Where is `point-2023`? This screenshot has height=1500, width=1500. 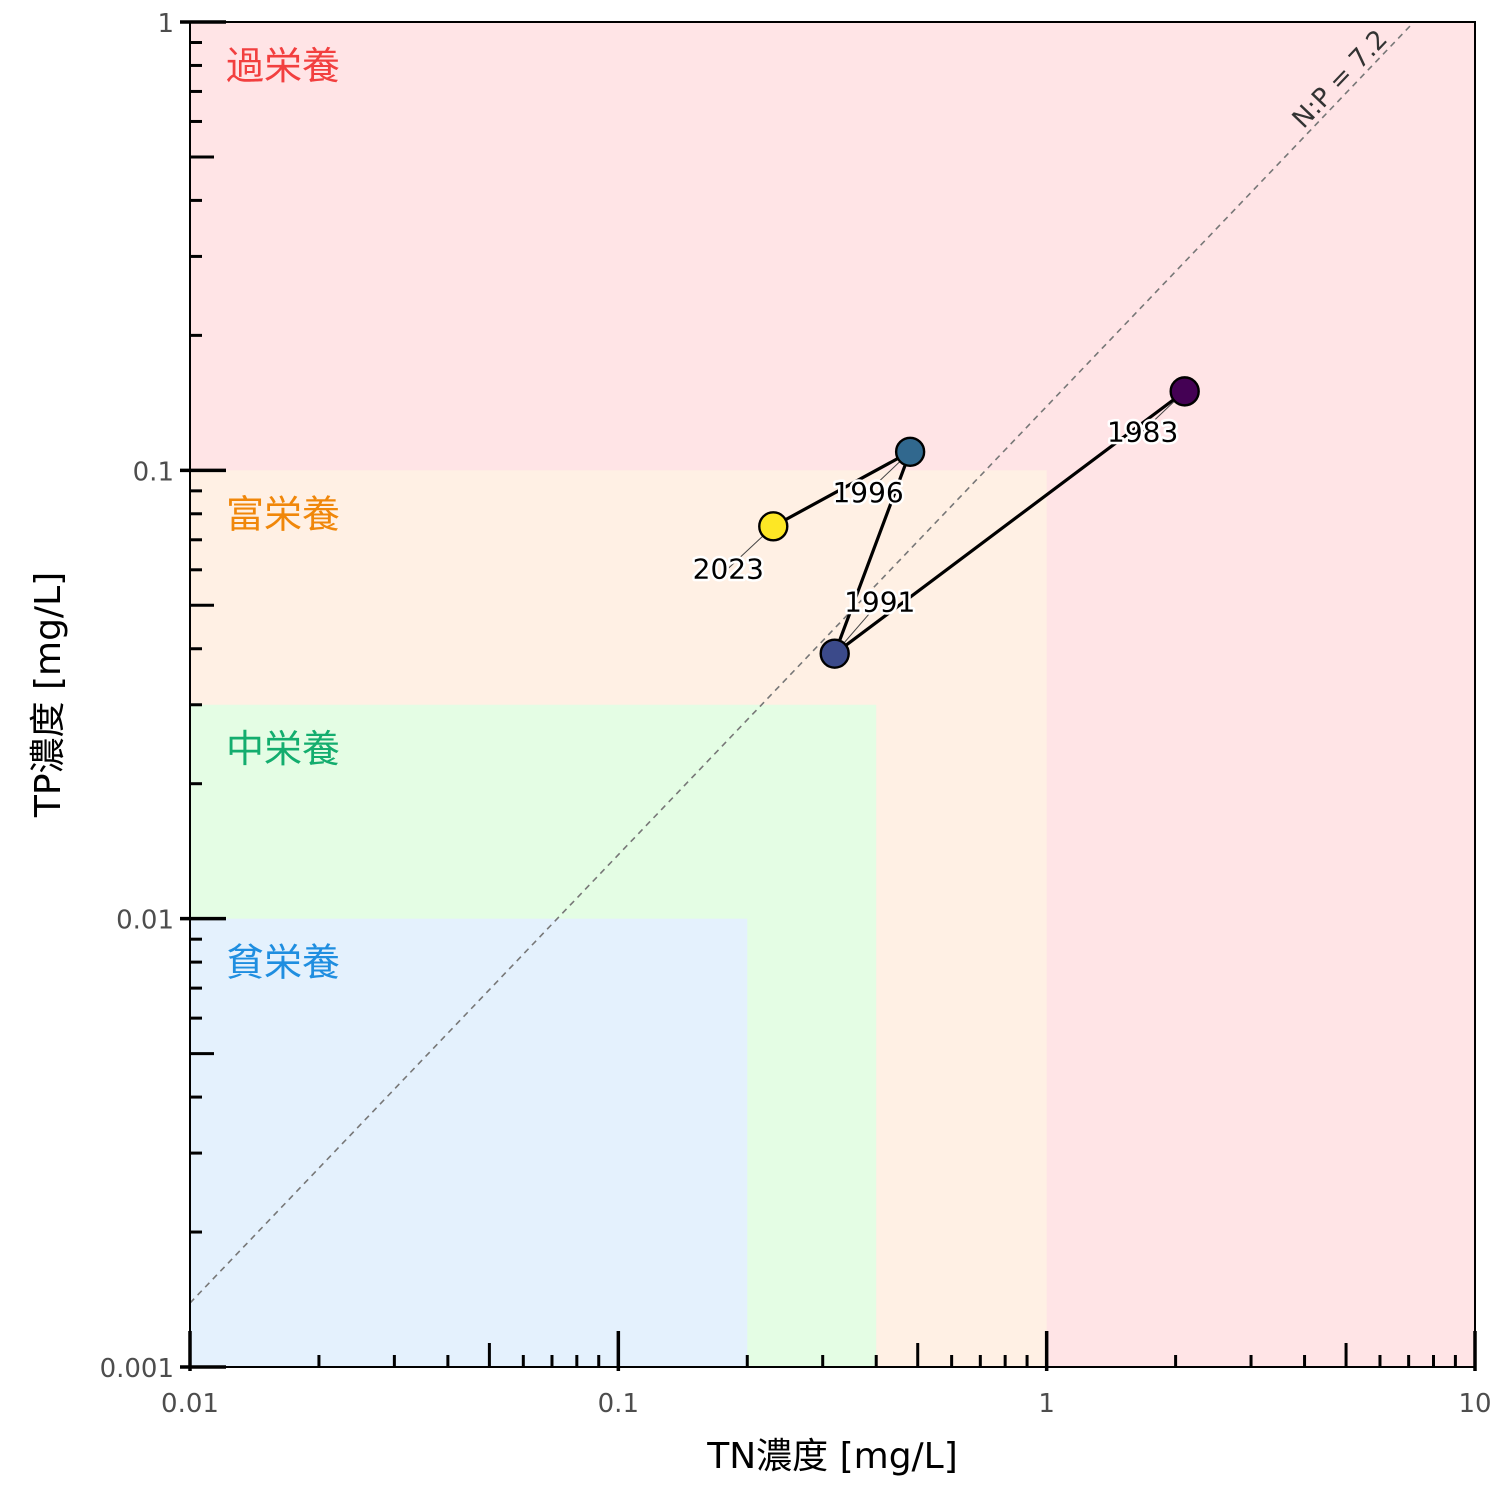
point-2023 is located at coordinates (773, 526).